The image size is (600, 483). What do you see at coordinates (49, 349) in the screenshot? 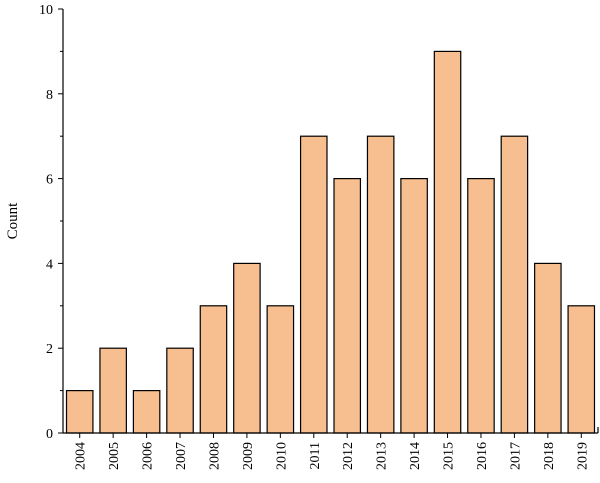
I see `y-tick-label: 2` at bounding box center [49, 349].